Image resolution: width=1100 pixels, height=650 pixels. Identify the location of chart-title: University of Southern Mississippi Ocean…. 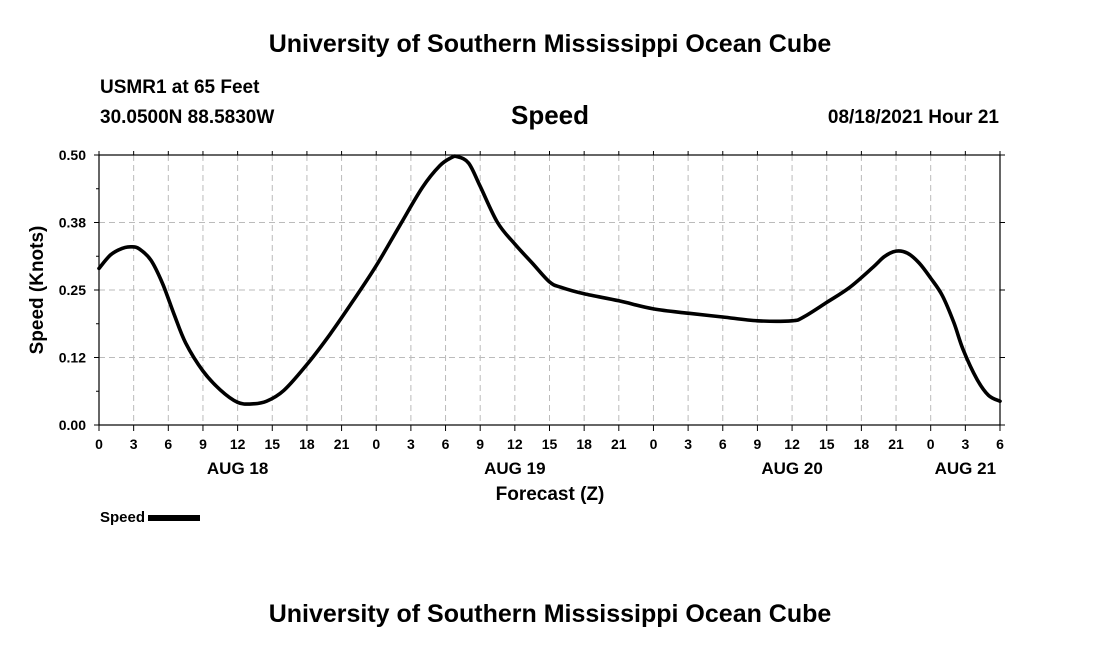
(550, 44).